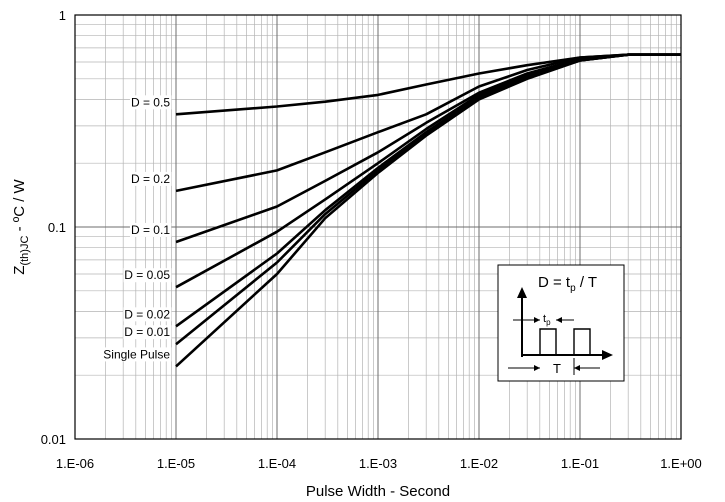  I want to click on y-tick-label: 0.1, so click(57, 227).